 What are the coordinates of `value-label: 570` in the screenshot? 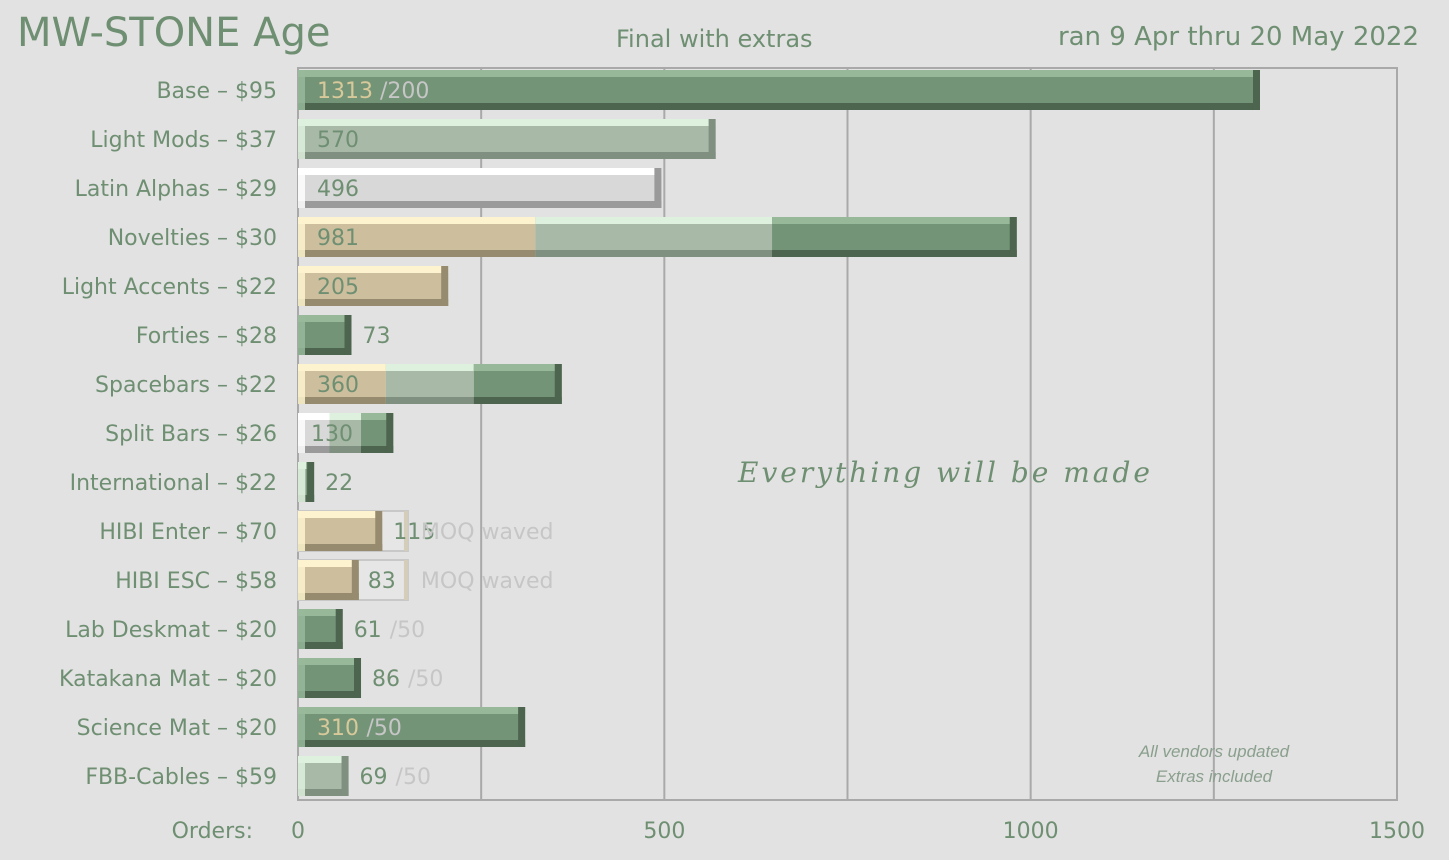 It's located at (338, 140).